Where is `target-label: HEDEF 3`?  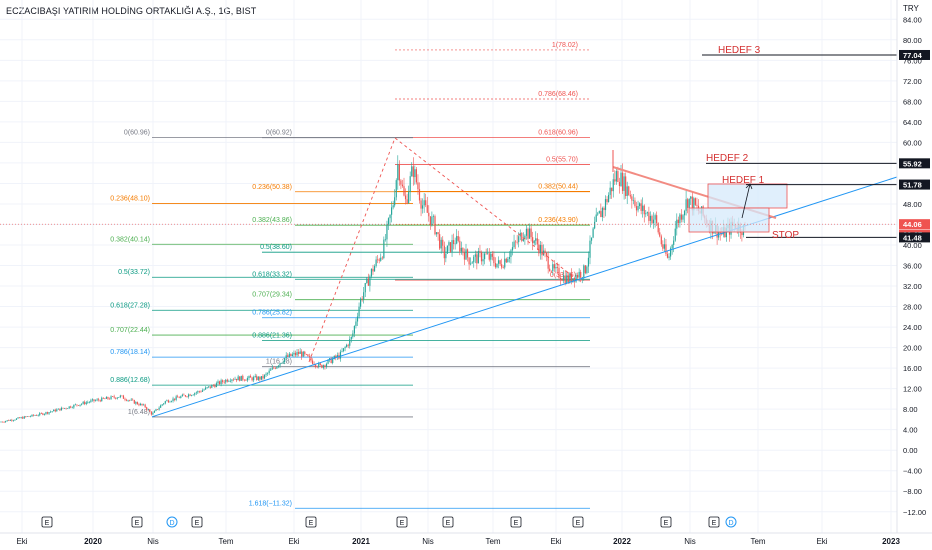 target-label: HEDEF 3 is located at coordinates (739, 50).